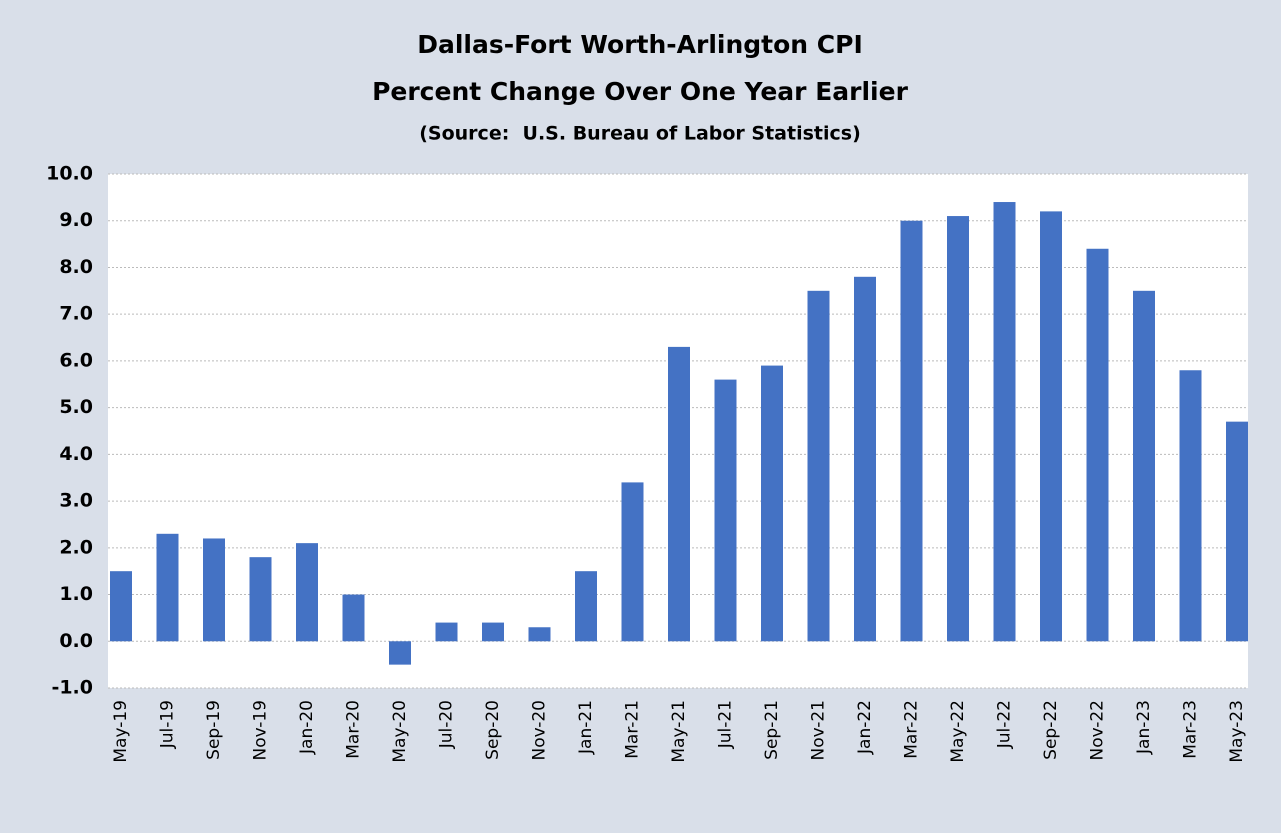 The image size is (1281, 833). What do you see at coordinates (76, 360) in the screenshot?
I see `y-tick-label: 6.0` at bounding box center [76, 360].